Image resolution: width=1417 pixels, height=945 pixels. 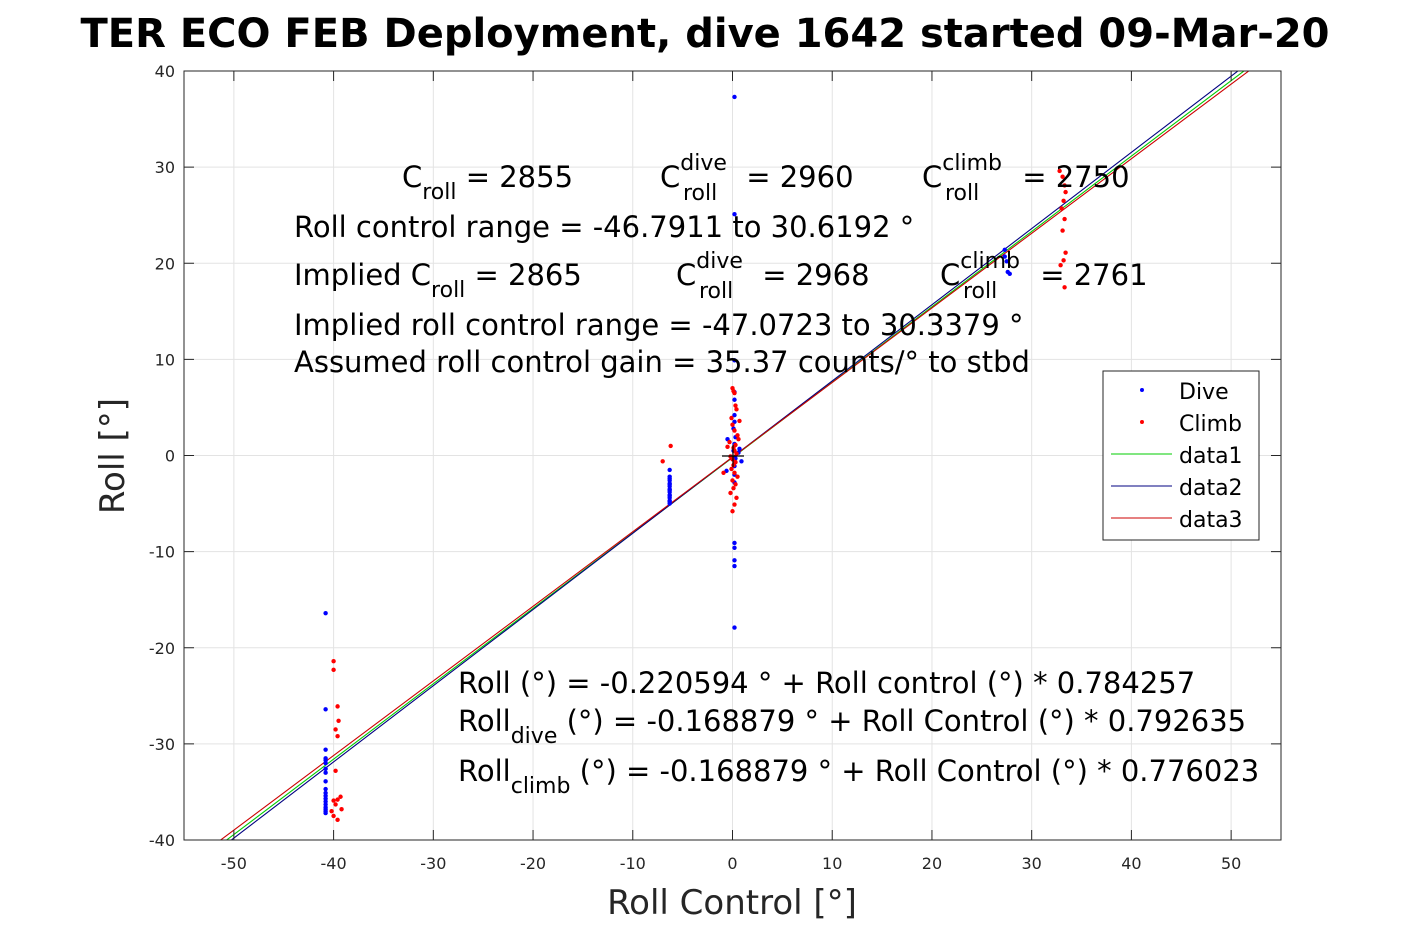 I want to click on legend-entry-data1: data1, so click(x=1177, y=456).